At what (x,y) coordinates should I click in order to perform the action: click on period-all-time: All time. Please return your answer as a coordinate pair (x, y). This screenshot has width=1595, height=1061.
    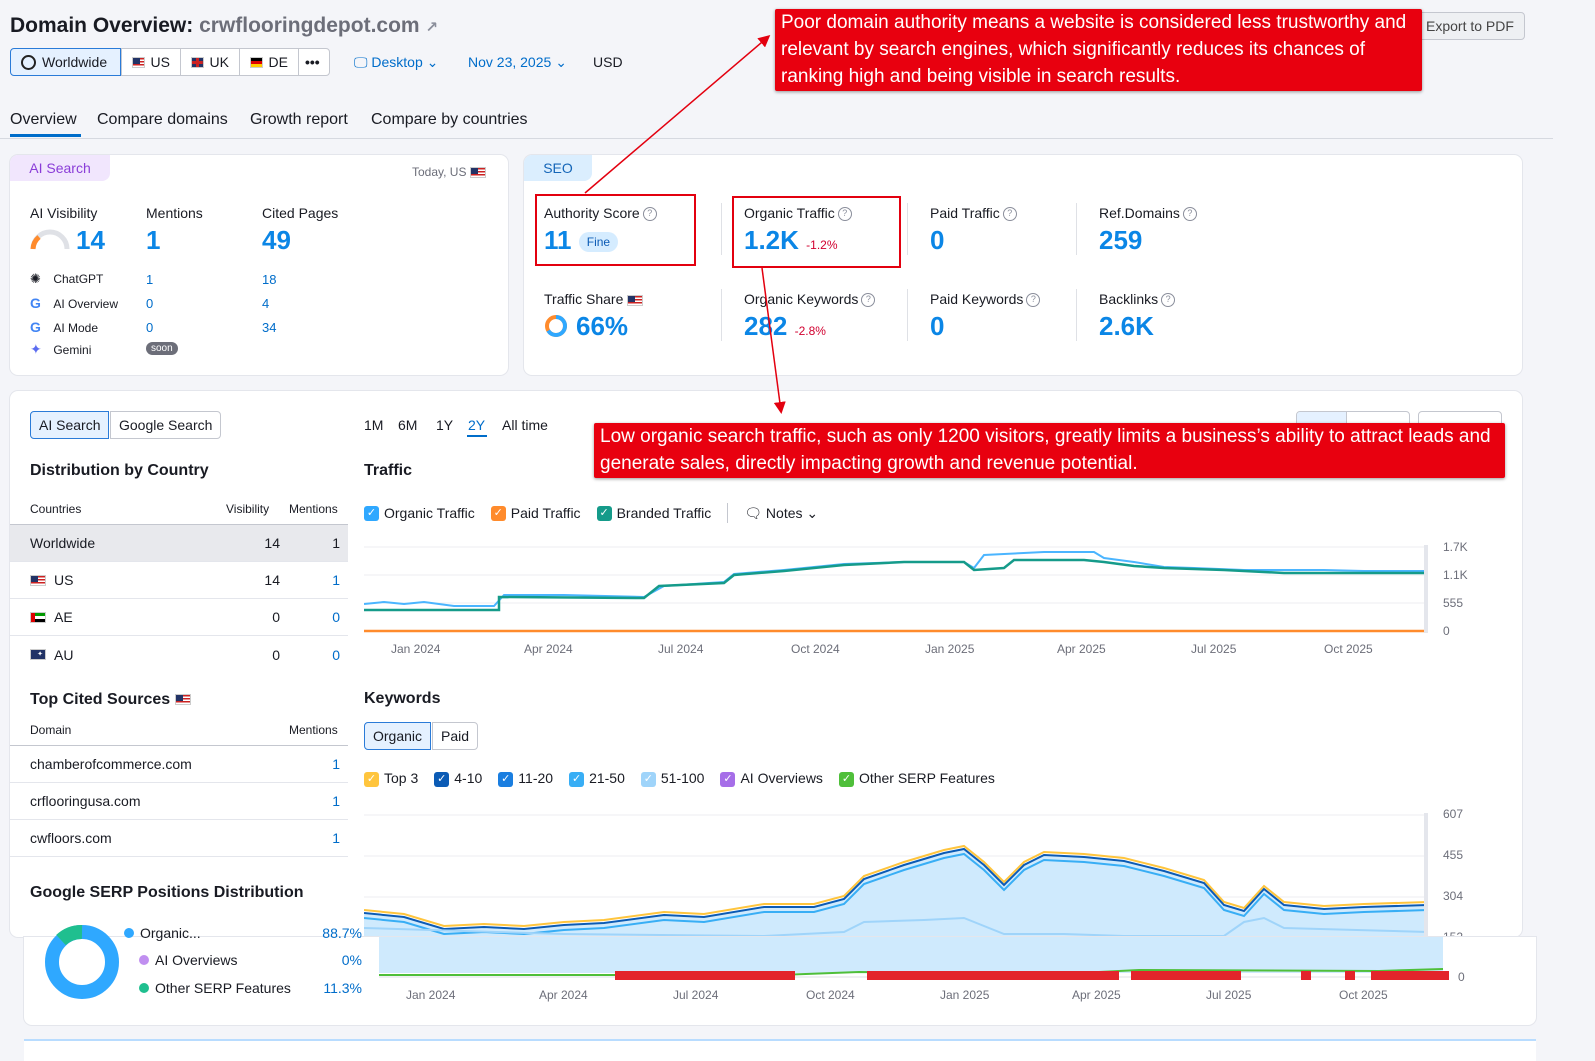
    Looking at the image, I should click on (525, 425).